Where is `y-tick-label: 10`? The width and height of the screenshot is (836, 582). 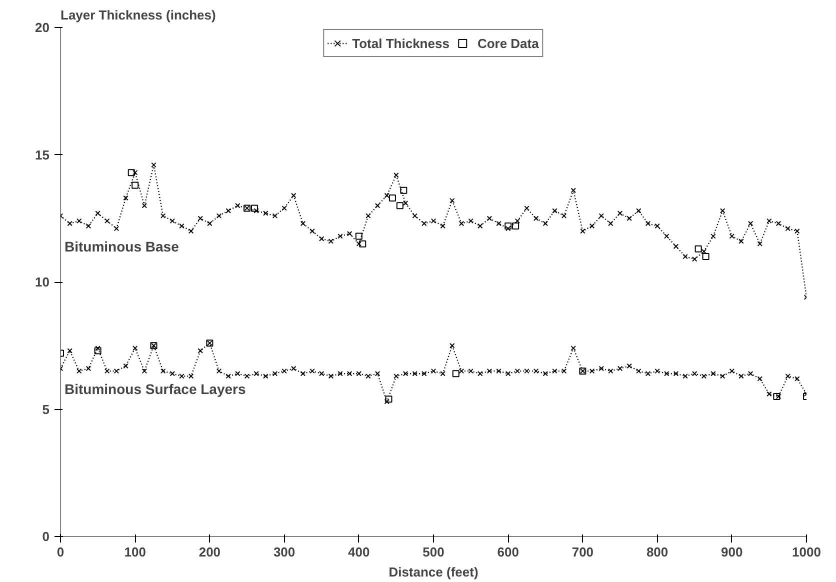
y-tick-label: 10 is located at coordinates (42, 282).